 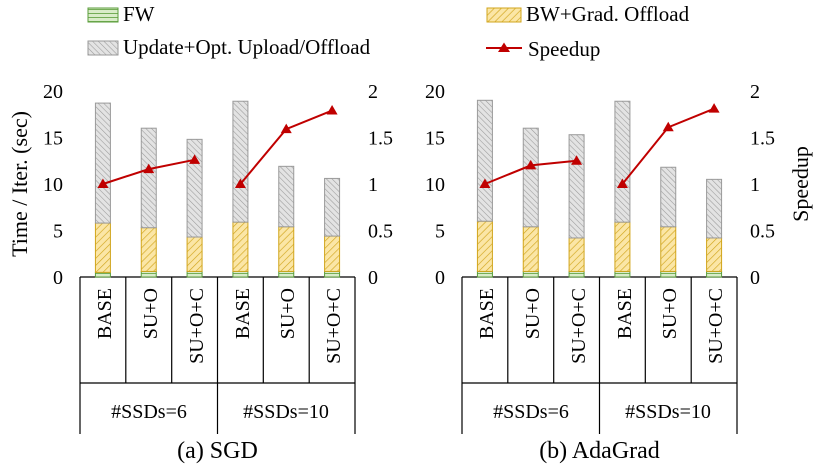 I want to click on legend-marker-speedup, so click(x=504, y=47).